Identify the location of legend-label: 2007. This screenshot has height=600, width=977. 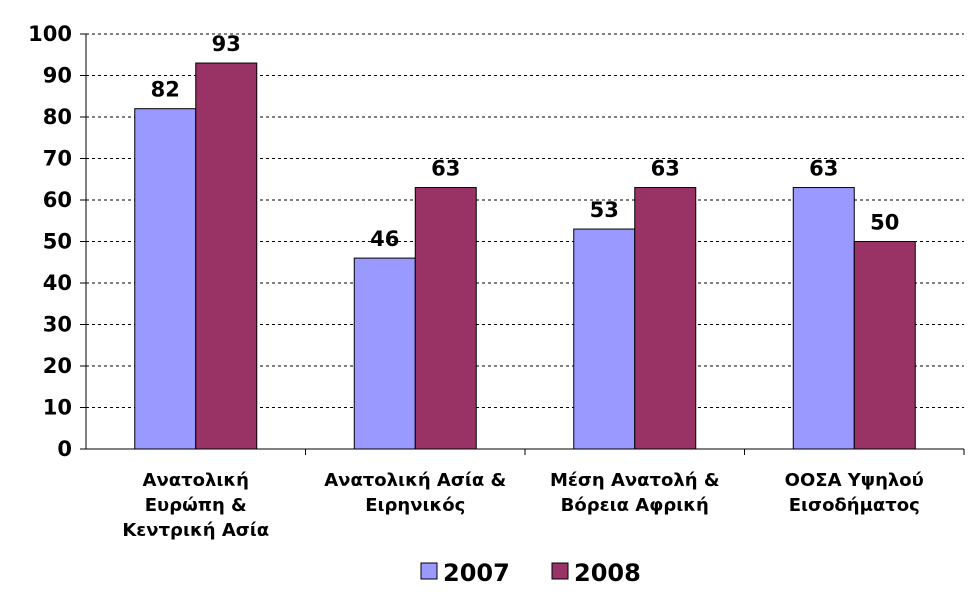
(476, 573).